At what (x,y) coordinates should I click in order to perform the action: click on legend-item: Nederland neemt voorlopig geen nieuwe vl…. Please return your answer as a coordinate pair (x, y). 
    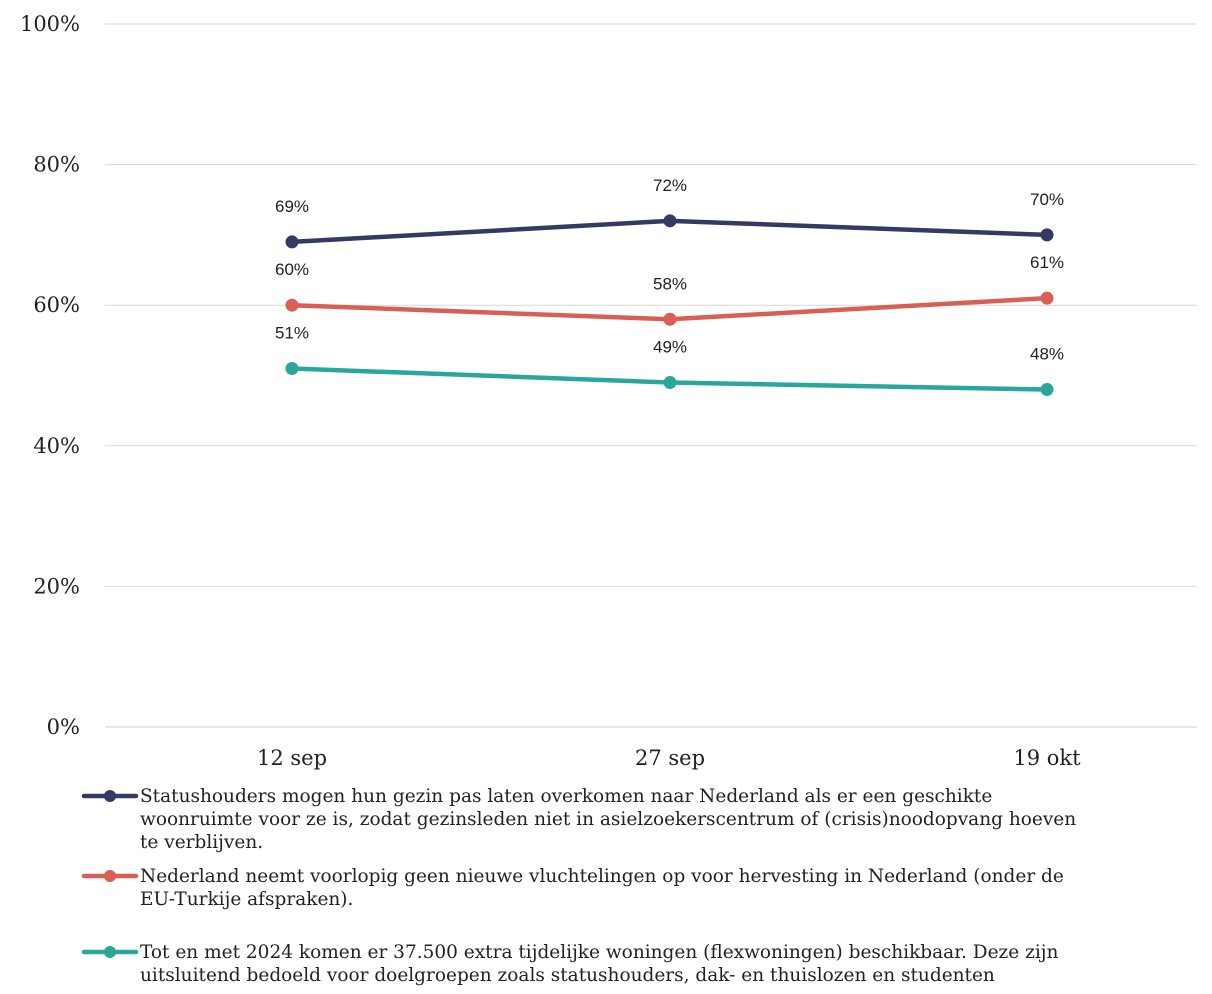
    Looking at the image, I should click on (572, 888).